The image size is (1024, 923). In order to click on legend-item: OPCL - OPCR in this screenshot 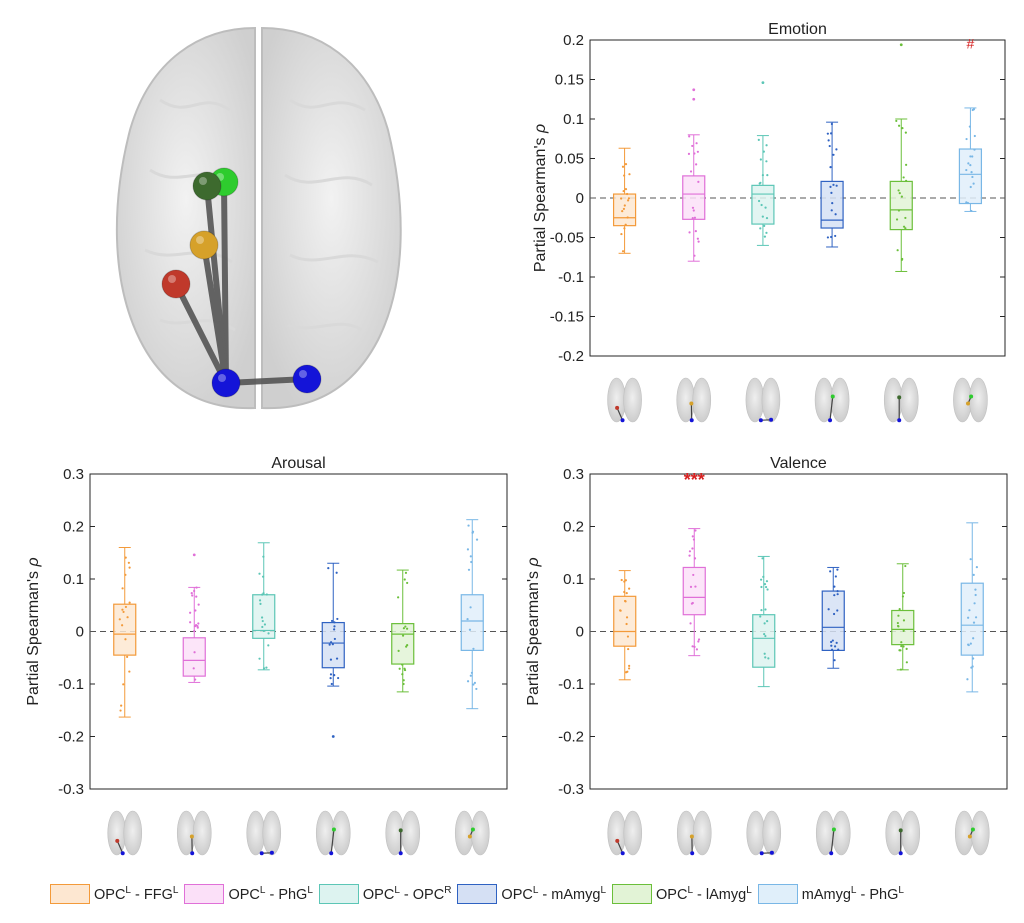, I will do `click(384, 894)`.